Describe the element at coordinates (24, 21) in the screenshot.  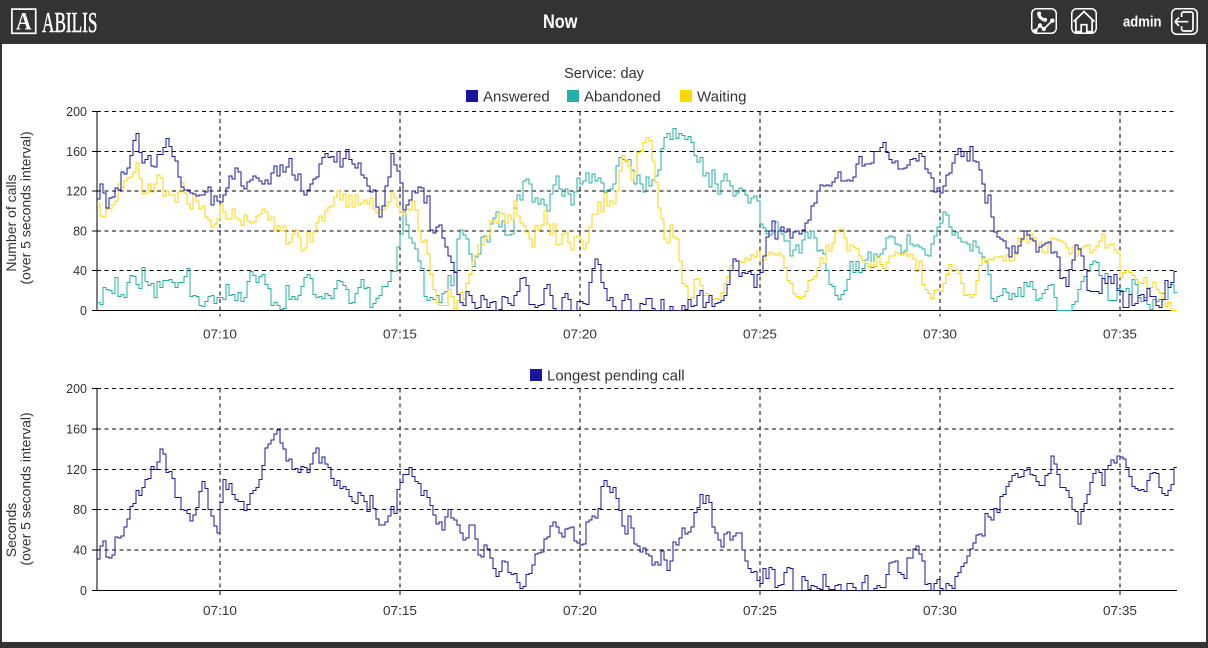
I see `svg-text: A` at that location.